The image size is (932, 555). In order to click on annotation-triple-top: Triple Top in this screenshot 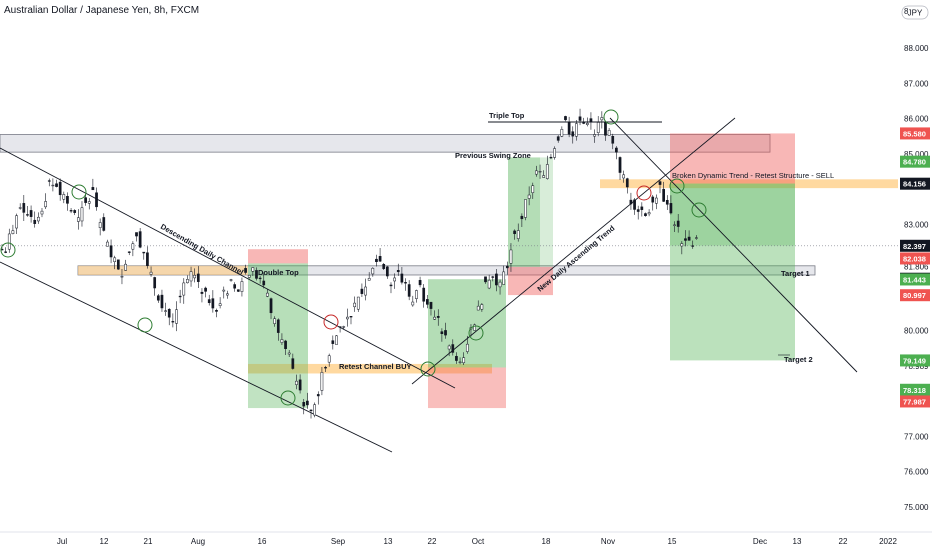, I will do `click(507, 115)`.